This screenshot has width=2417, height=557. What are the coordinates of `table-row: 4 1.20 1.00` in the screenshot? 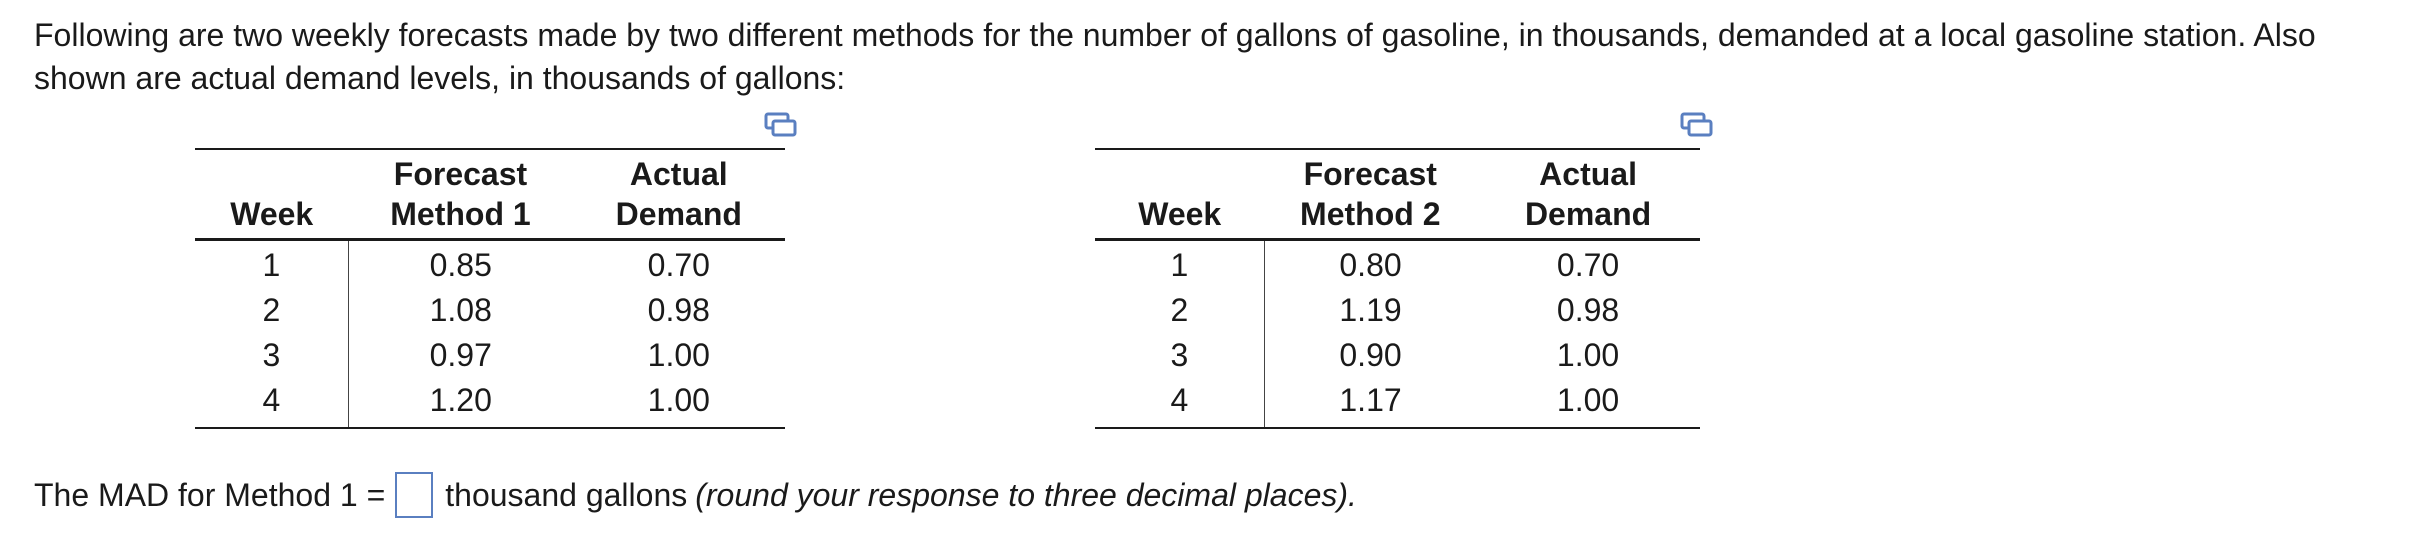 It's located at (490, 403).